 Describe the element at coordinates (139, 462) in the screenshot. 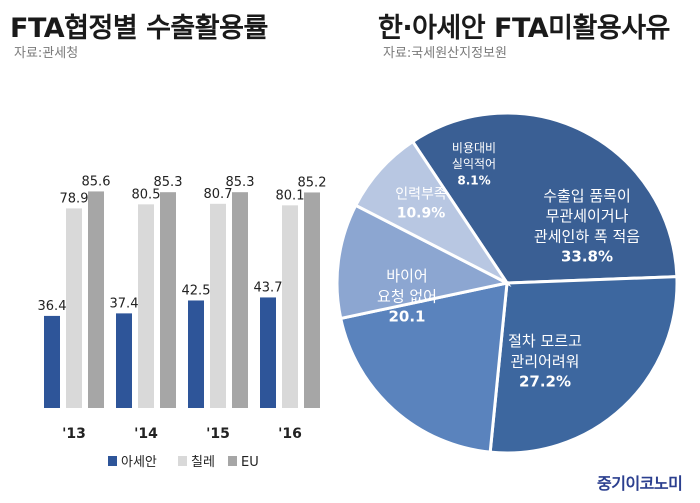

I see `legend-label-아세안: 아세안` at that location.